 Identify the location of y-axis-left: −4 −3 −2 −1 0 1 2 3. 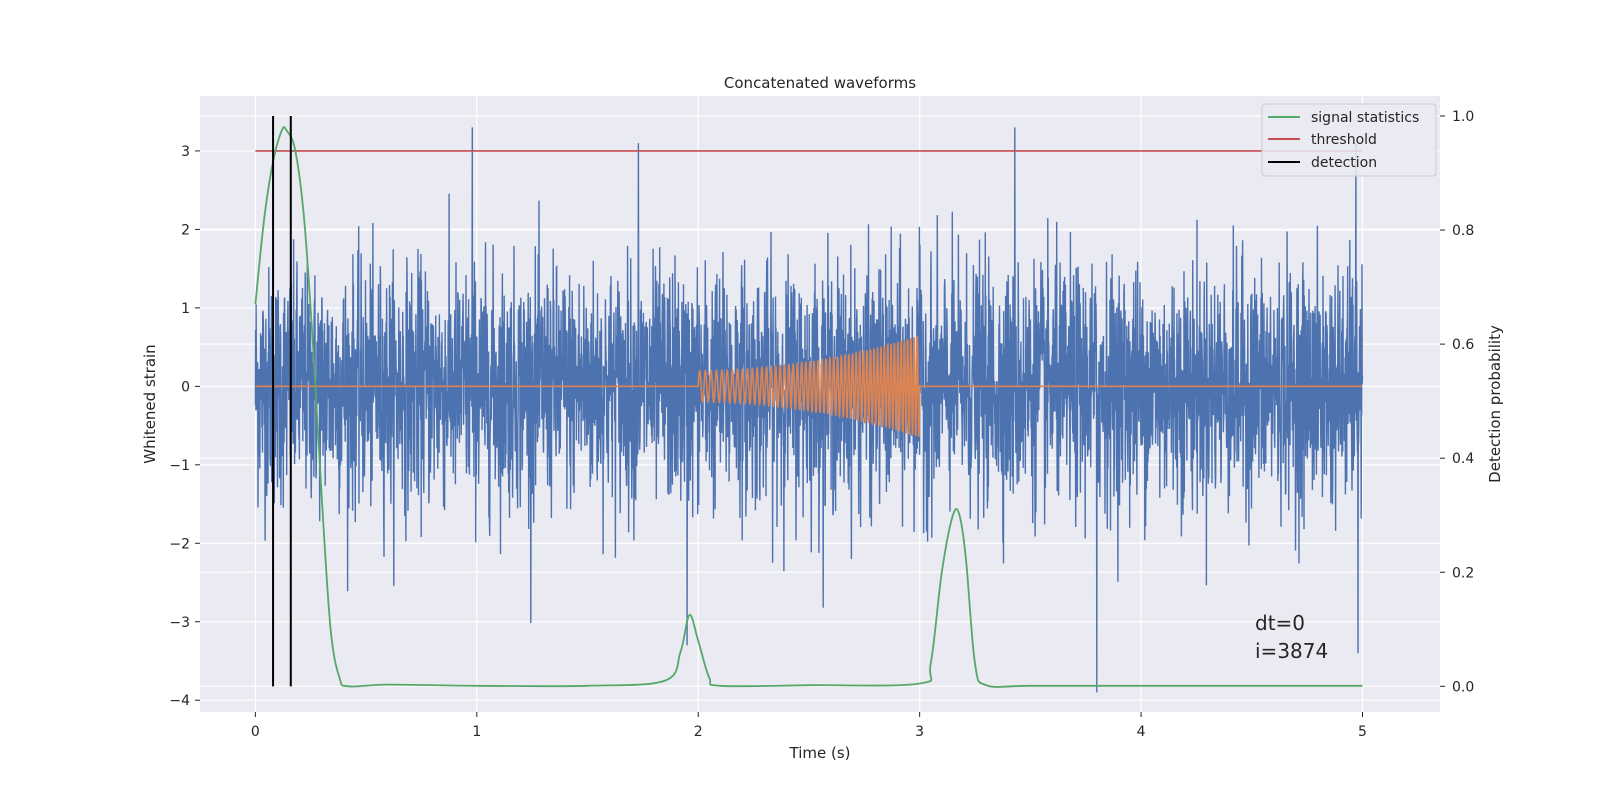
(184, 426).